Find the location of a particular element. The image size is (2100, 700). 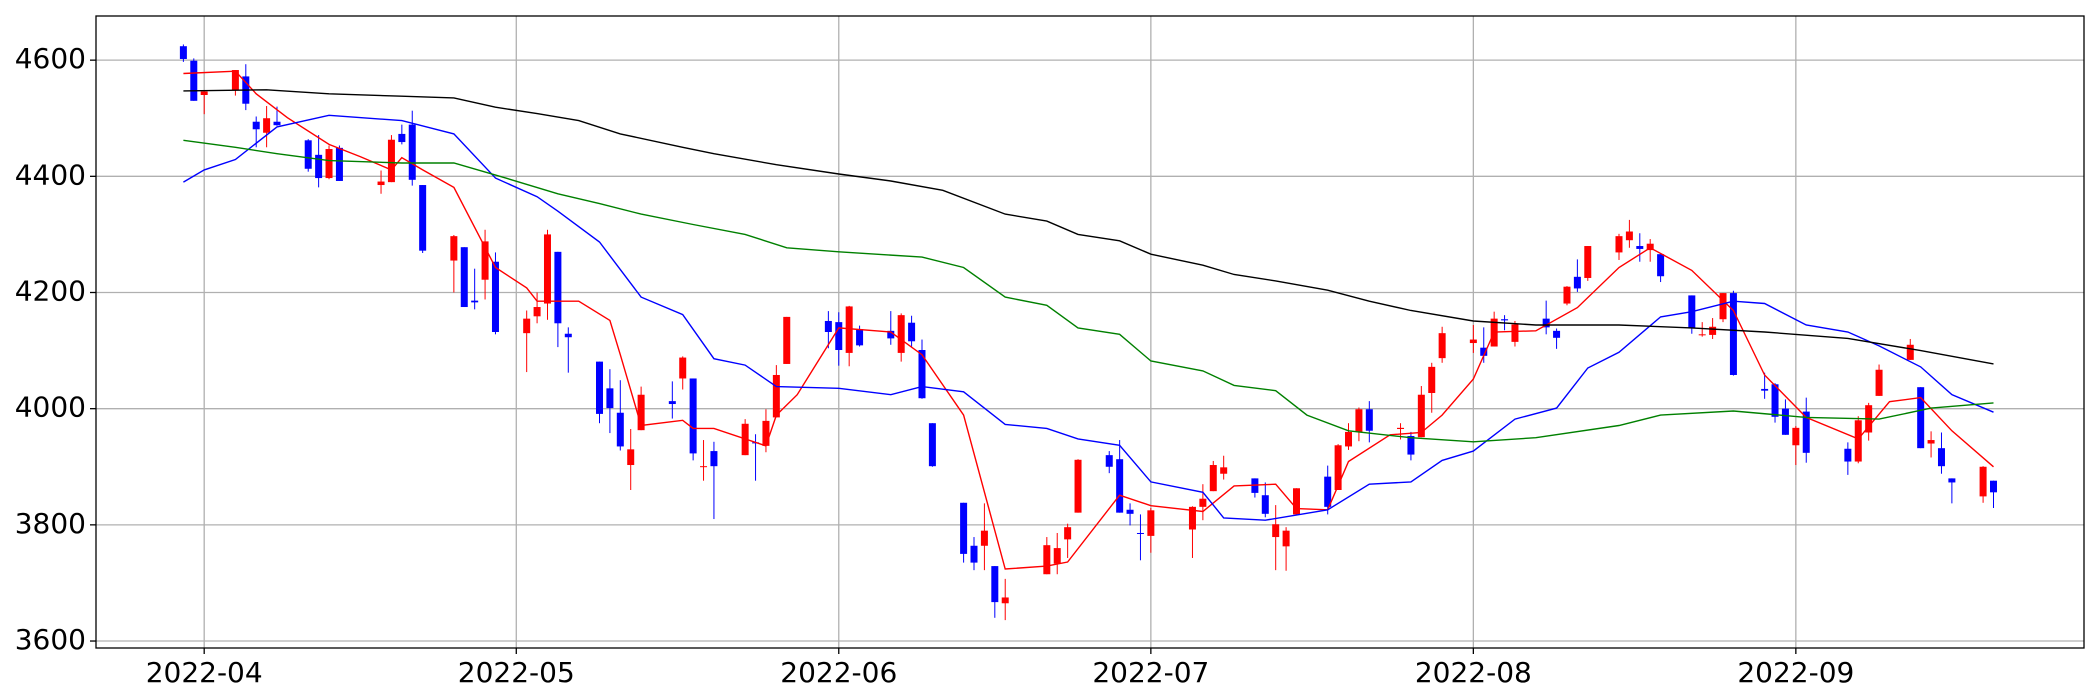

y-tick-label: 4400 is located at coordinates (50, 174).